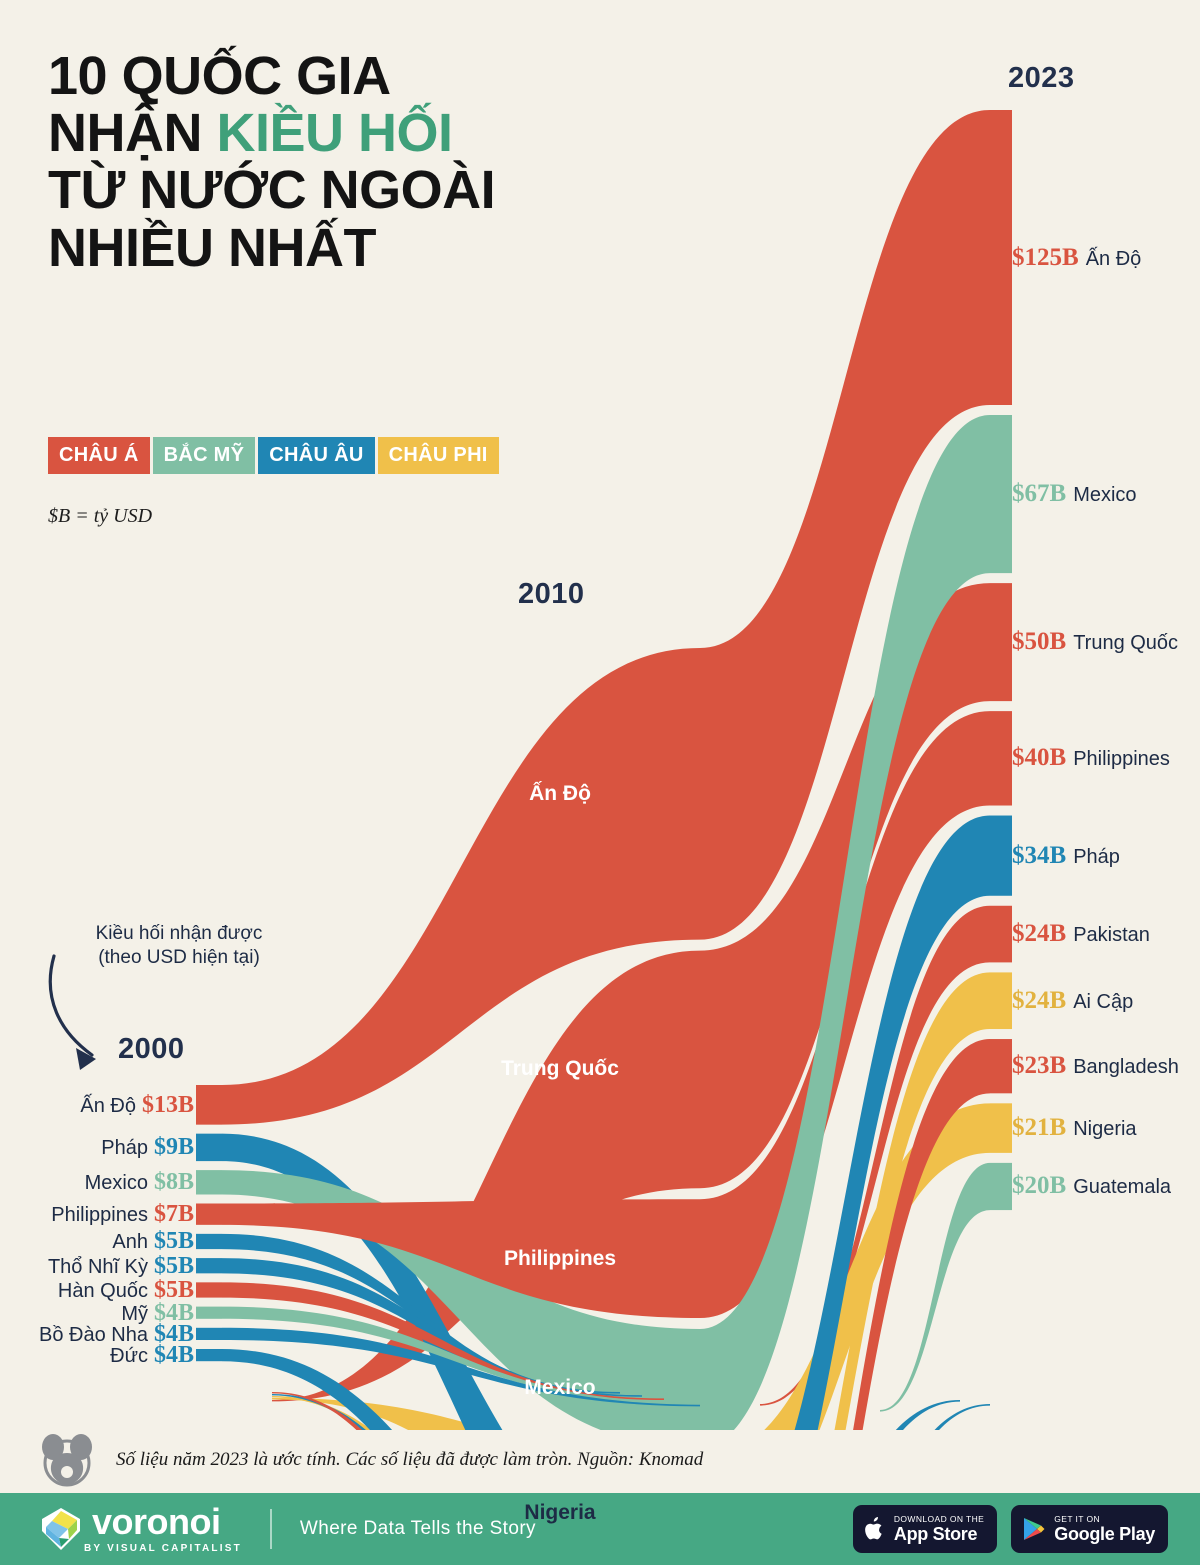 This screenshot has height=1565, width=1200. What do you see at coordinates (156, 1521) in the screenshot?
I see `brand-name: voronoi` at bounding box center [156, 1521].